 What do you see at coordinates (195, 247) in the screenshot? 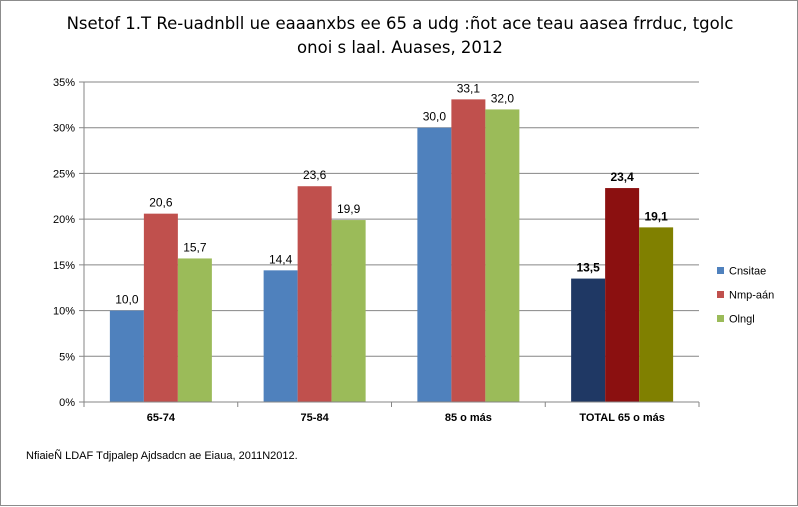
I see `data-label: 15,7` at bounding box center [195, 247].